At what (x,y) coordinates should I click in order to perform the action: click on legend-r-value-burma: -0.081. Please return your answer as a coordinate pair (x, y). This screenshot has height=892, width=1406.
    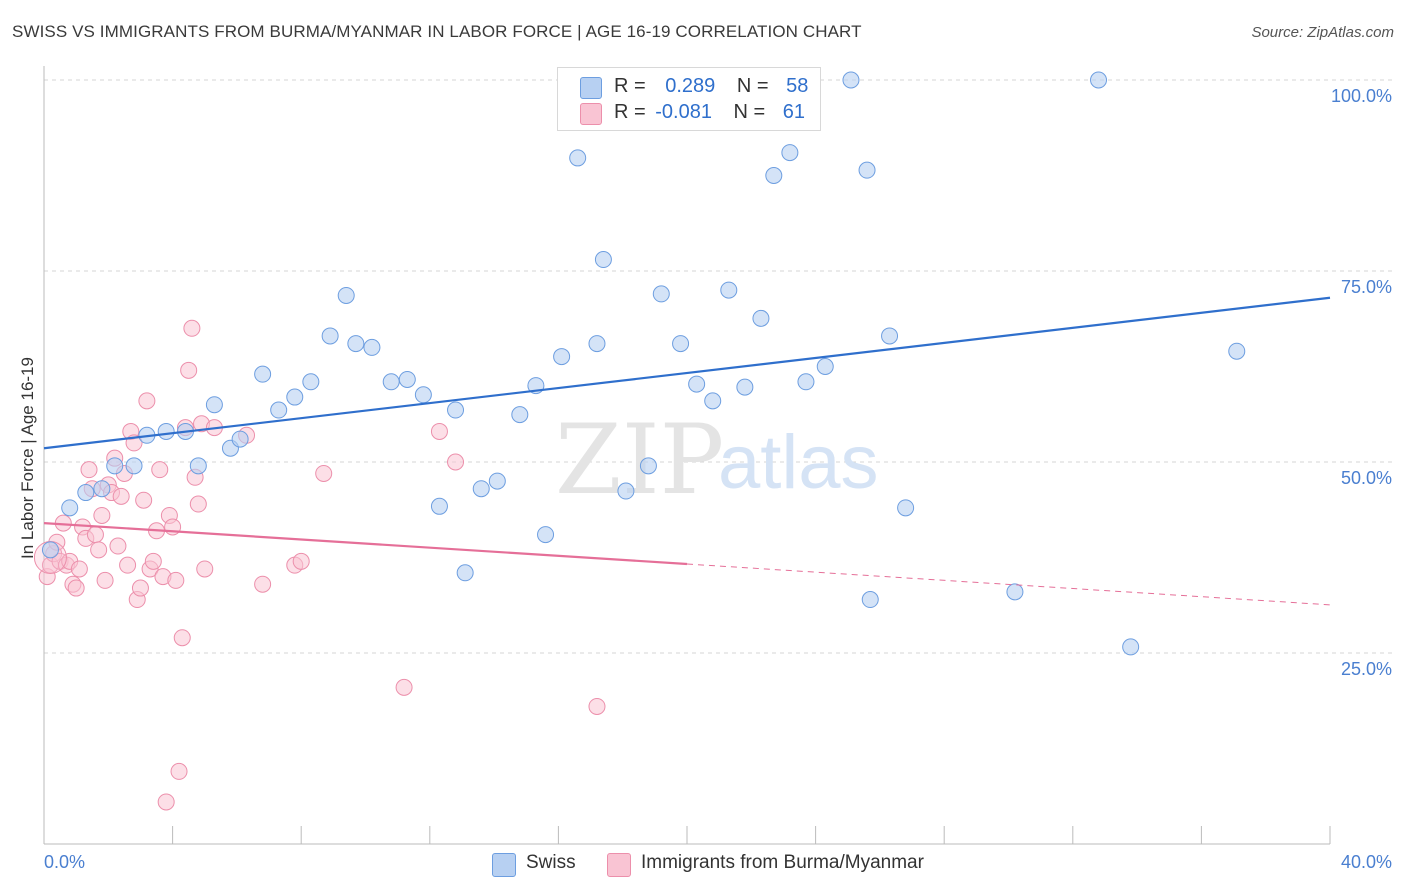
    Looking at the image, I should click on (683, 112).